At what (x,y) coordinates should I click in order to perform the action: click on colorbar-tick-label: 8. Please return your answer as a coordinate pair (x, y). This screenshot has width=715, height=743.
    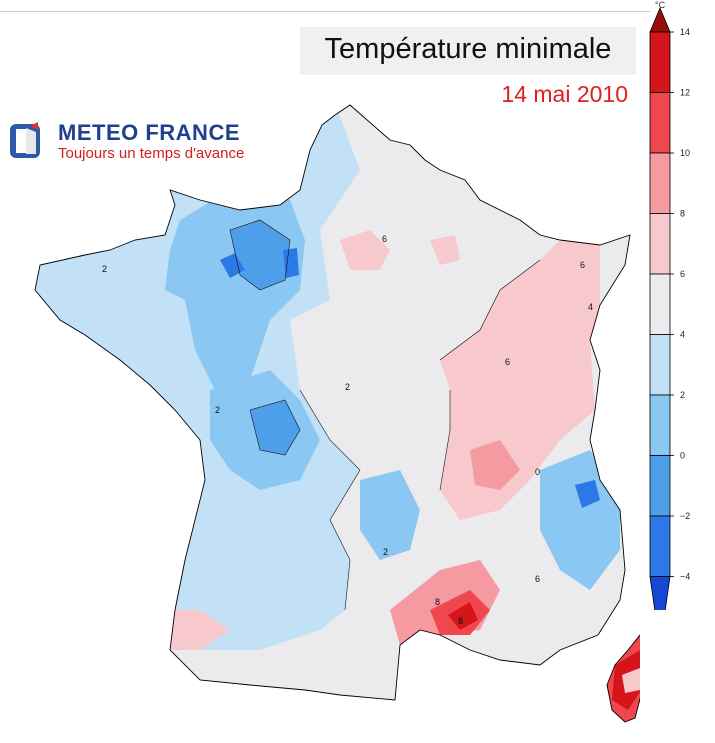
    Looking at the image, I should click on (682, 214).